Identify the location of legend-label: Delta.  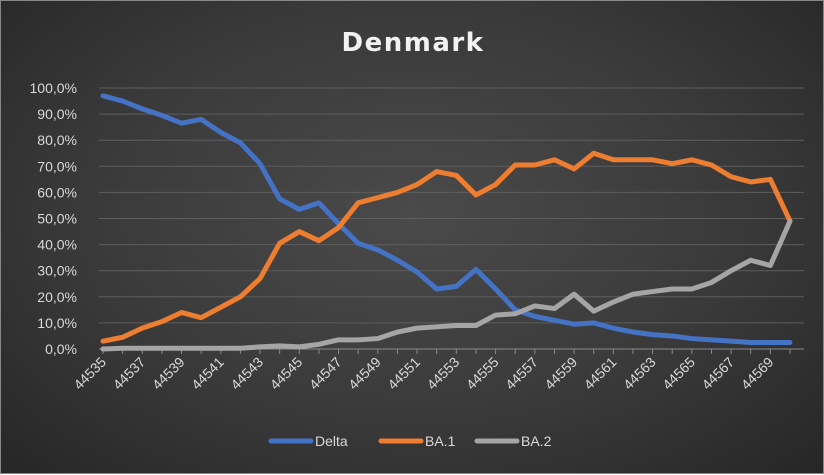
(331, 441).